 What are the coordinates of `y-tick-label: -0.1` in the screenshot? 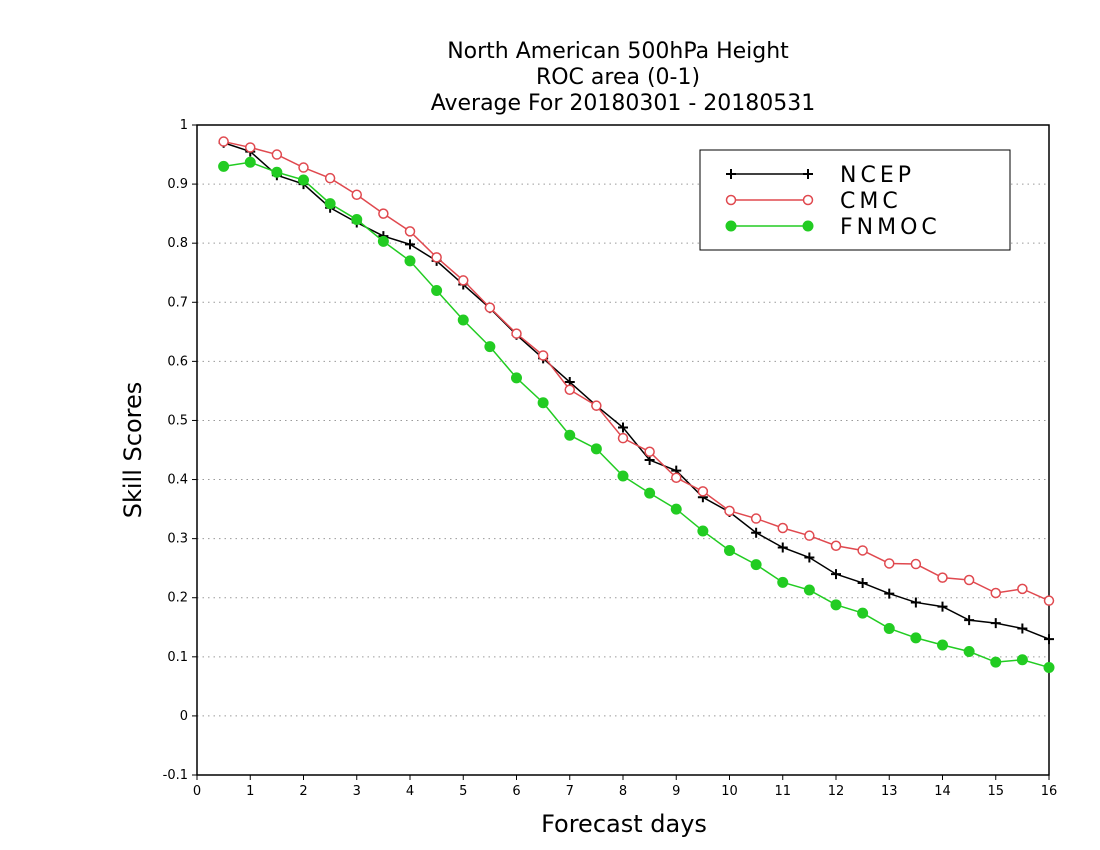 It's located at (175, 775).